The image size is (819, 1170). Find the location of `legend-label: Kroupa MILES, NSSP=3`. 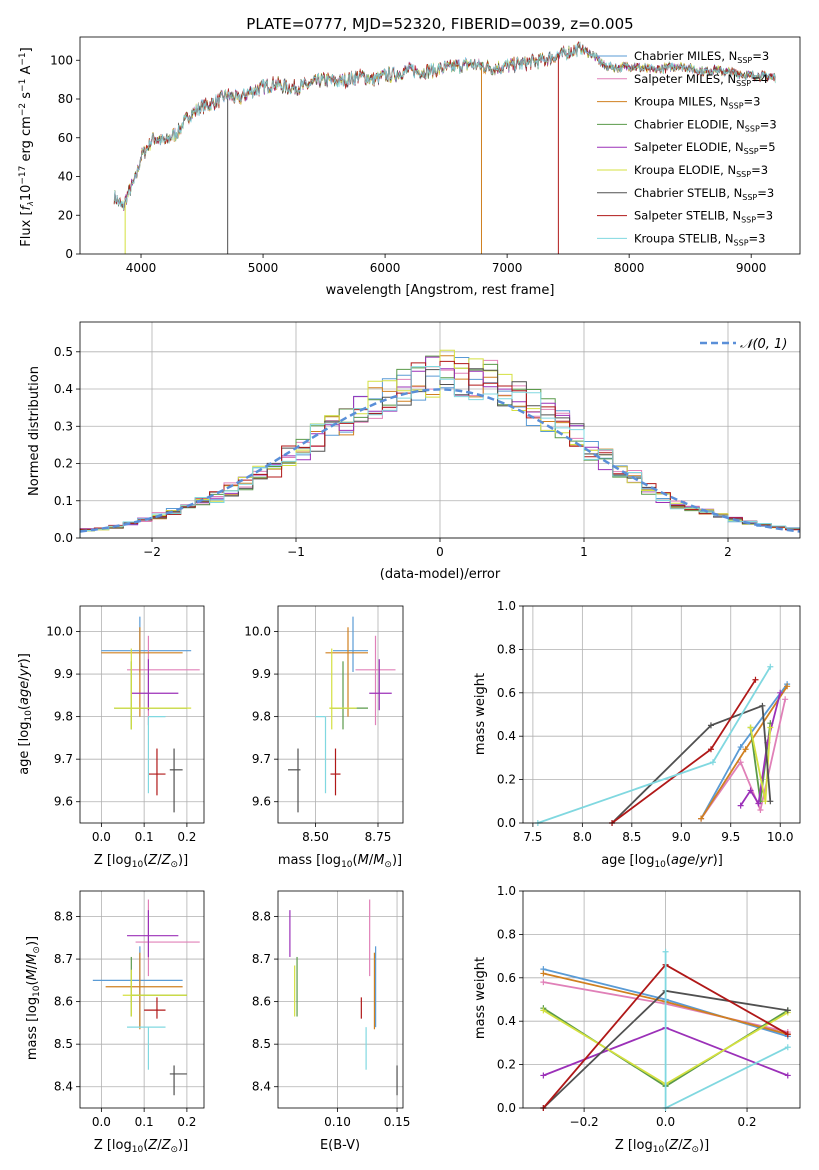

legend-label: Kroupa MILES, NSSP=3 is located at coordinates (697, 103).